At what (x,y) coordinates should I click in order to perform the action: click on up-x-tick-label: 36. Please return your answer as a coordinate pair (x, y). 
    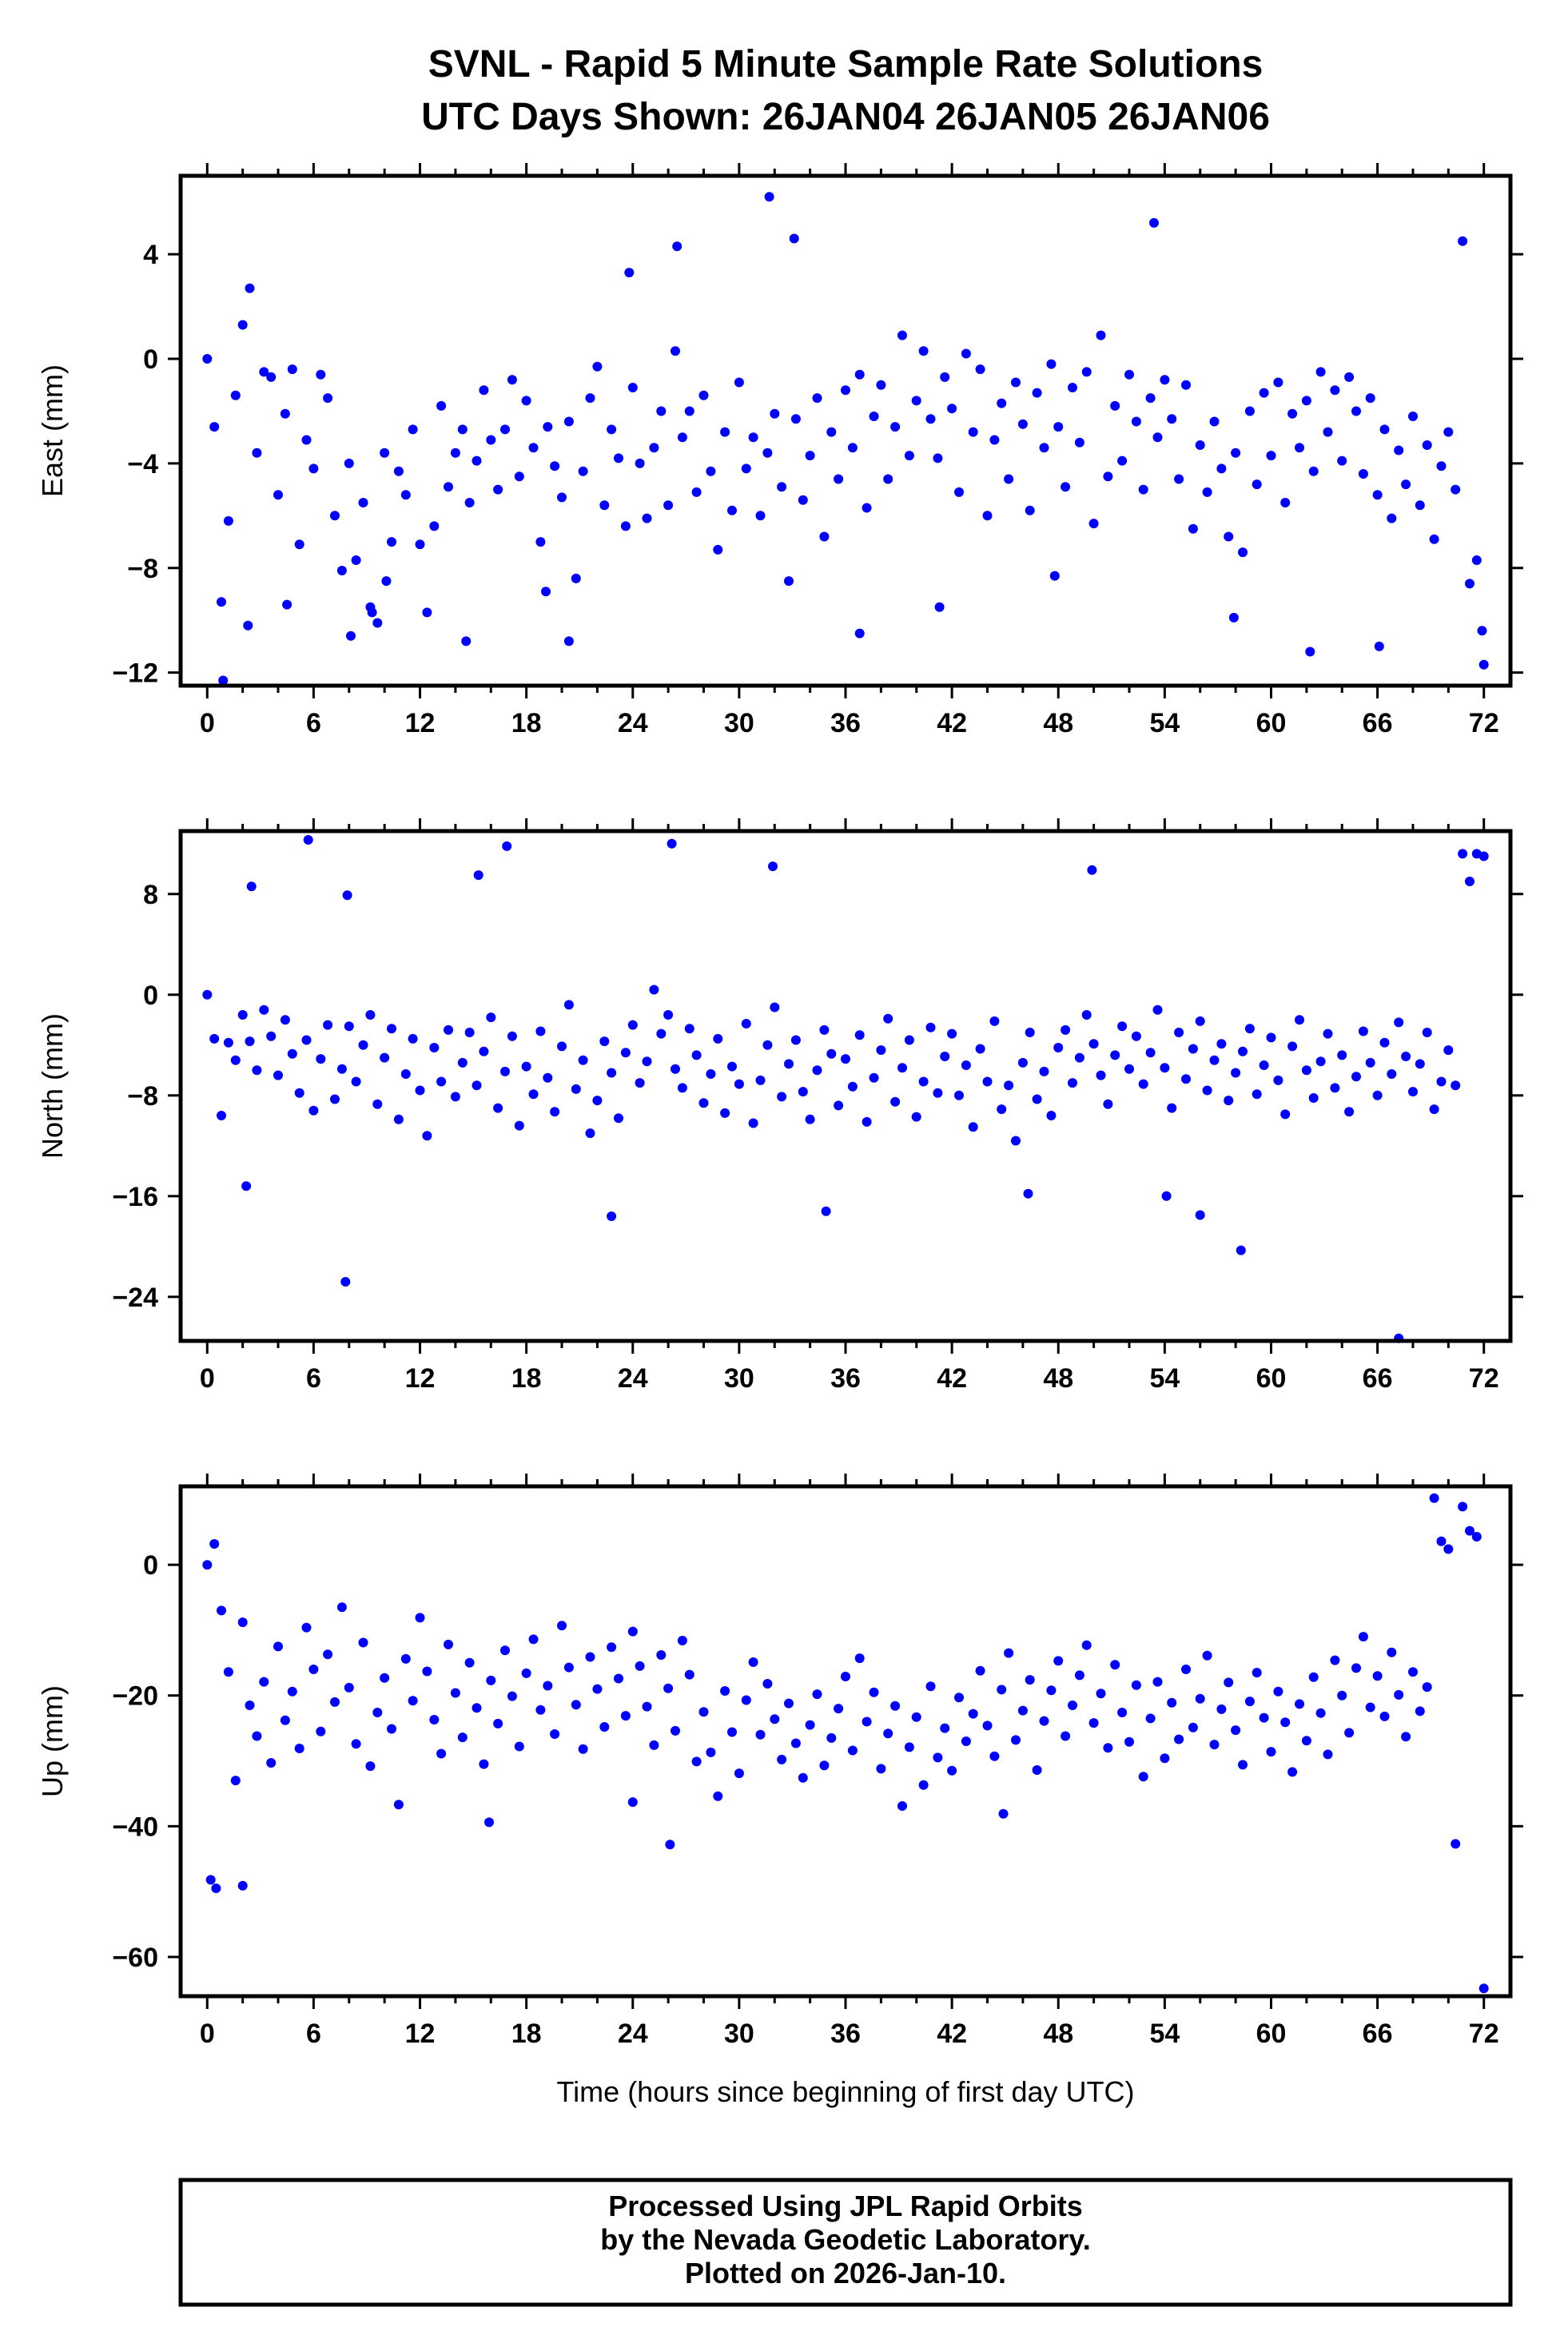
    Looking at the image, I should click on (845, 2034).